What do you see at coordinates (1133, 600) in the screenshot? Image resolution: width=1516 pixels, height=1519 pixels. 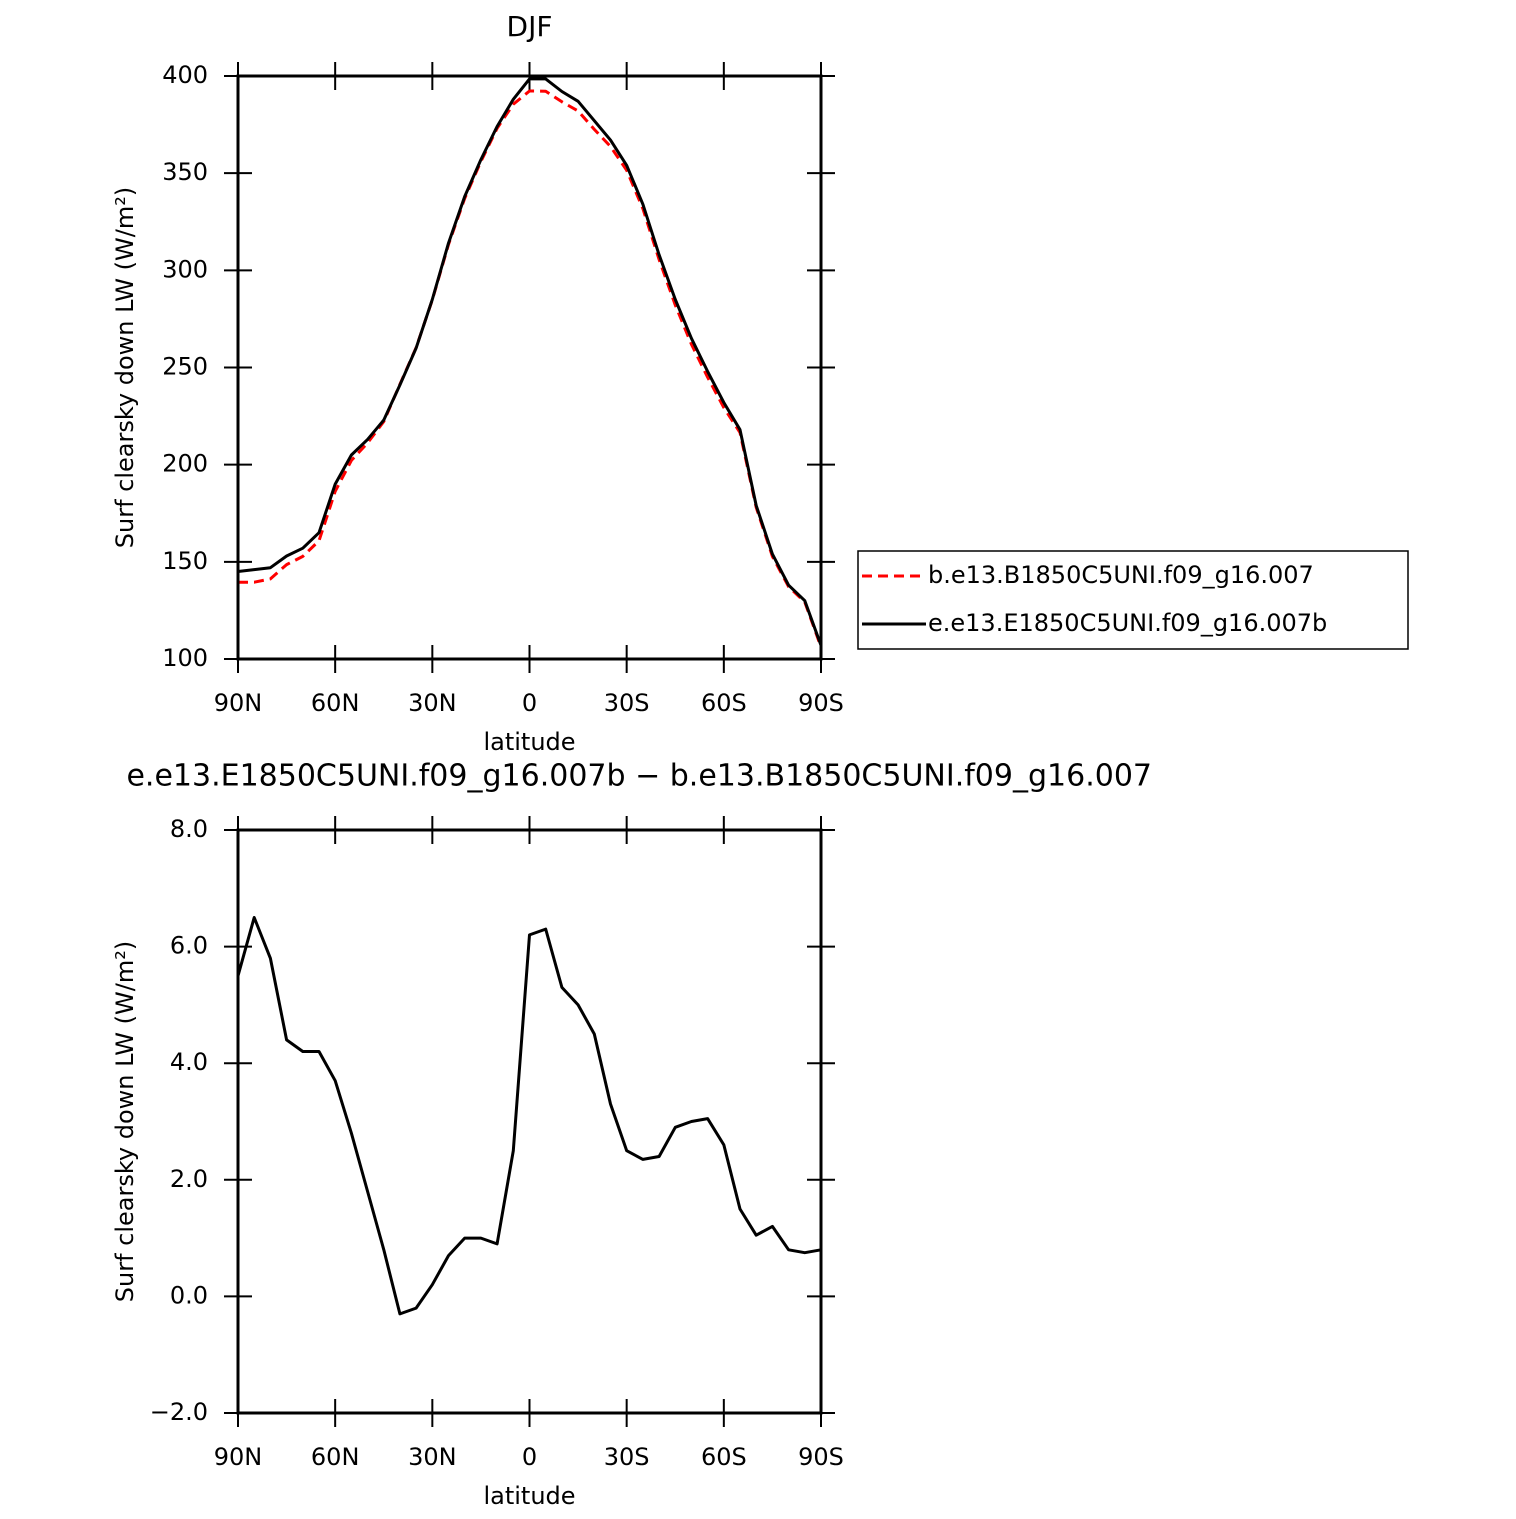 I see `legend-box` at bounding box center [1133, 600].